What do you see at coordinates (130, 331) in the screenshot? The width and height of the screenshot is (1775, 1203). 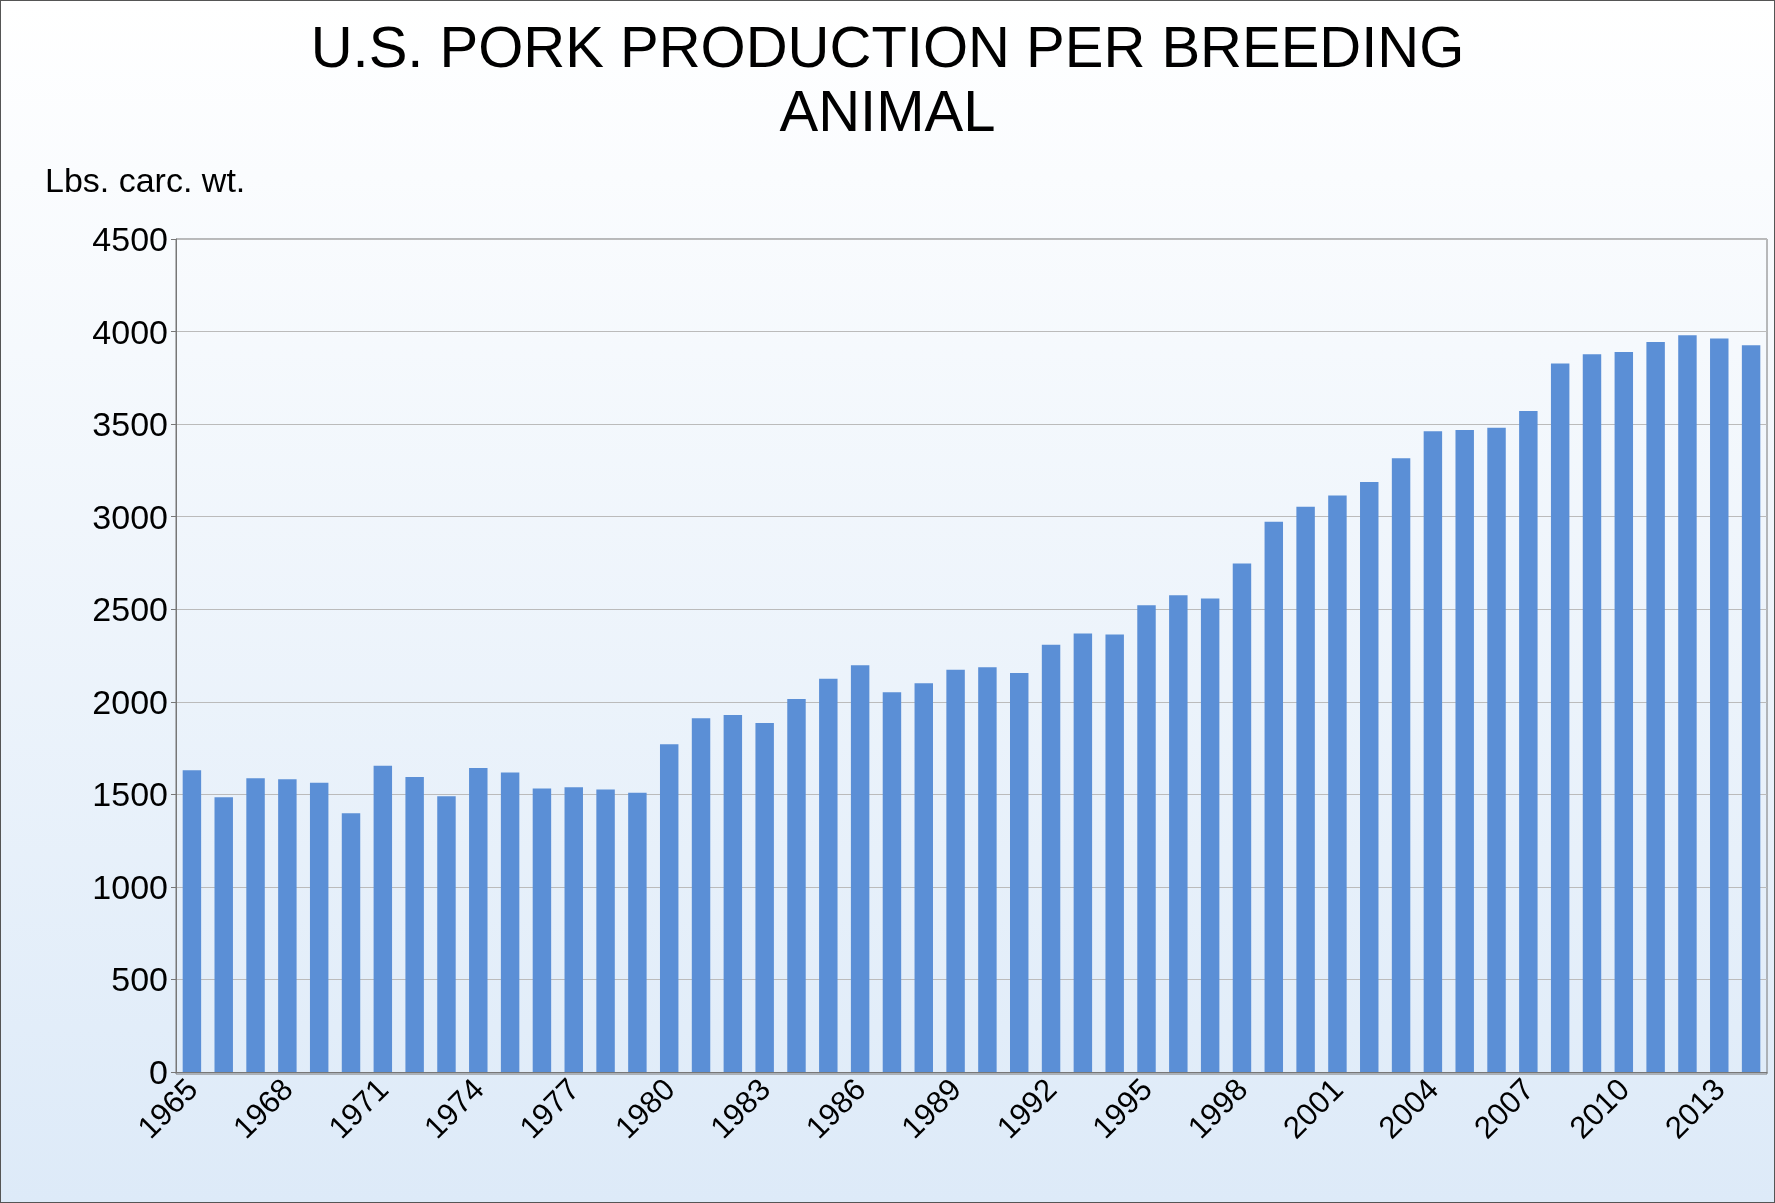 I see `y-tick-label: 4000` at bounding box center [130, 331].